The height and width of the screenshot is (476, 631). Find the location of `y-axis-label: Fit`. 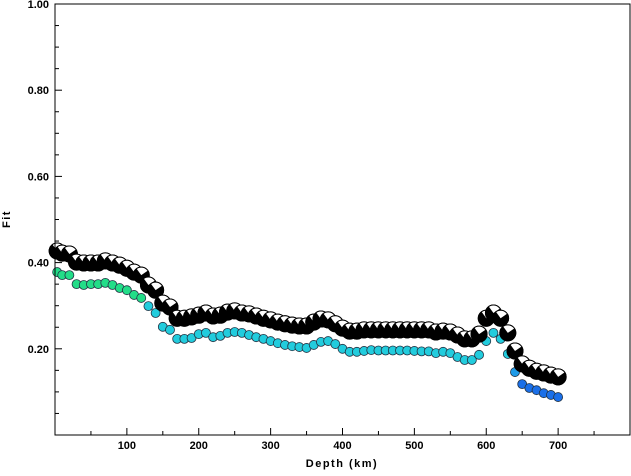

y-axis-label: Fit is located at coordinates (7, 219).